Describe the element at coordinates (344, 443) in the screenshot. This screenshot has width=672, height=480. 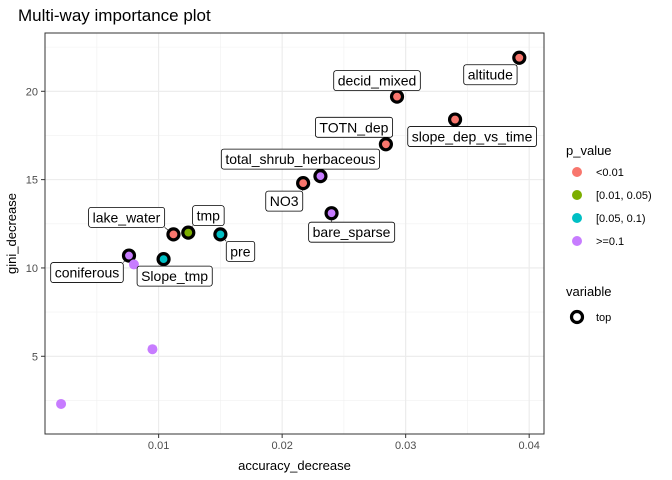
I see `x-axis-ticks: 0.01 0.02 0.03 0.04` at that location.